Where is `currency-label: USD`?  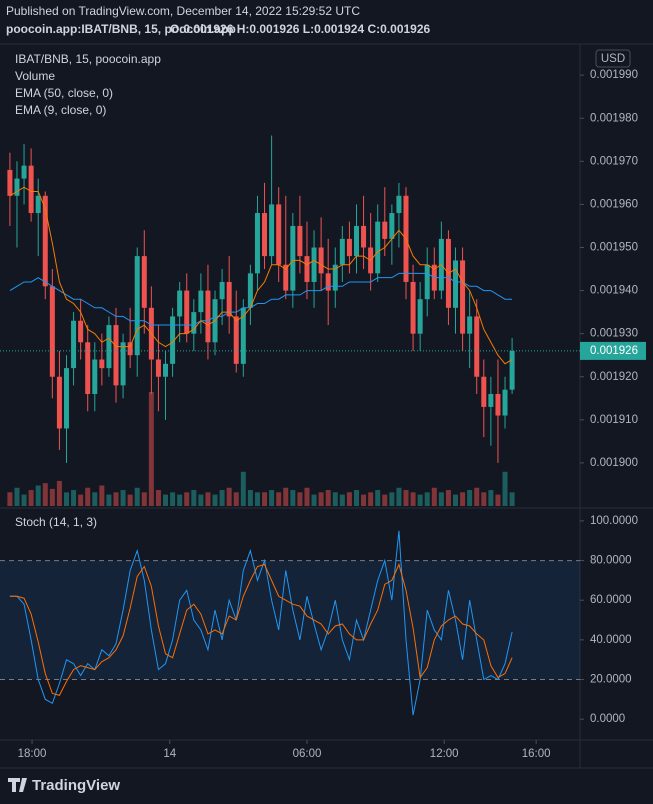 currency-label: USD is located at coordinates (613, 59).